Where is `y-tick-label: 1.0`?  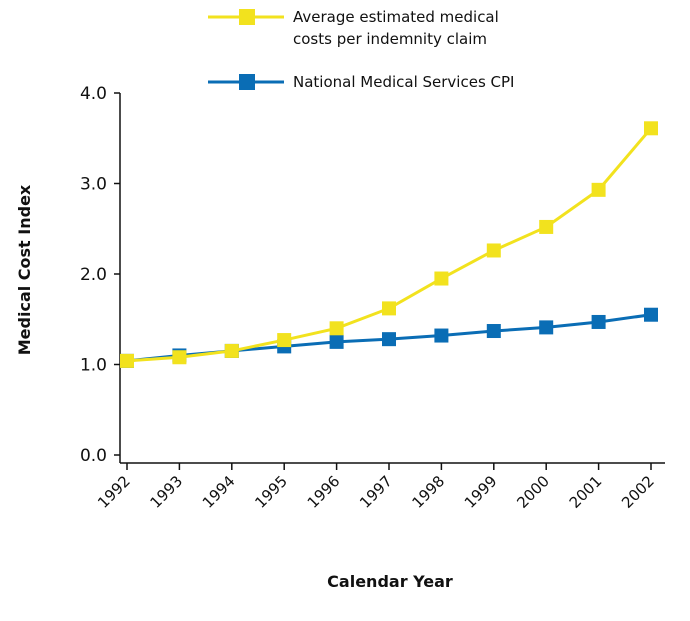
y-tick-label: 1.0 is located at coordinates (93, 366).